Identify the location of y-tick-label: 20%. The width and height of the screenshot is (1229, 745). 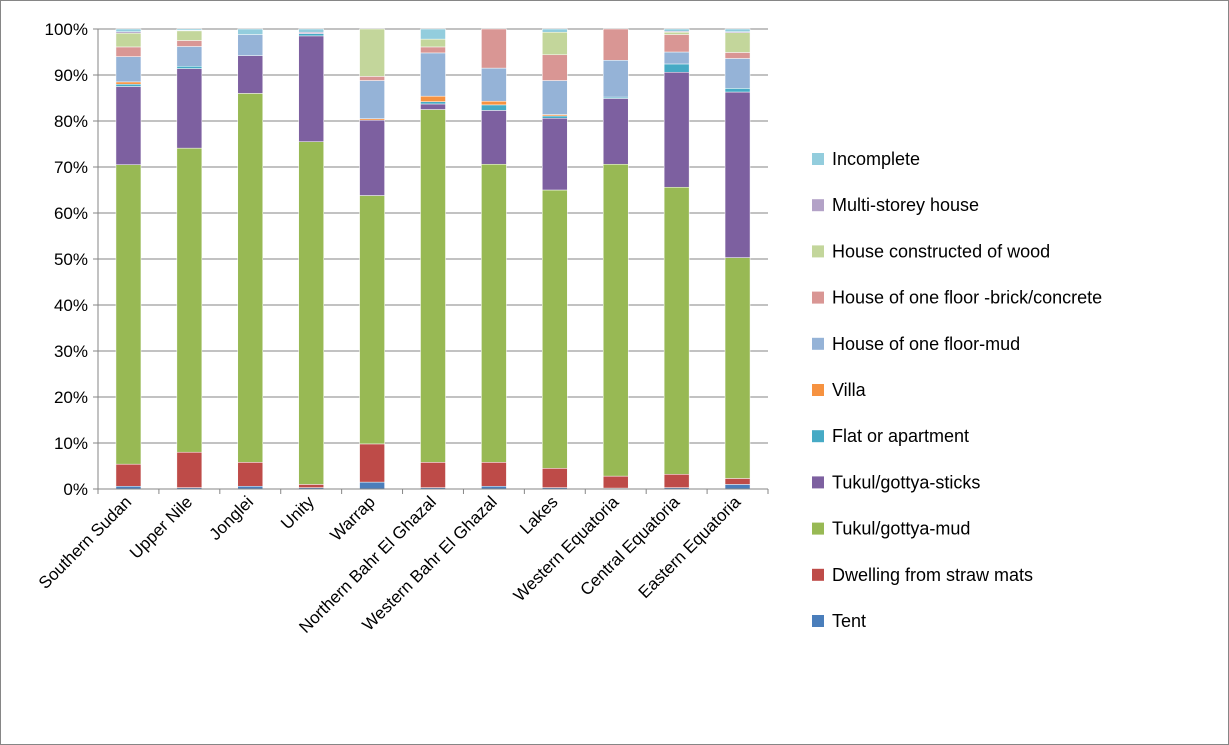
(71, 397).